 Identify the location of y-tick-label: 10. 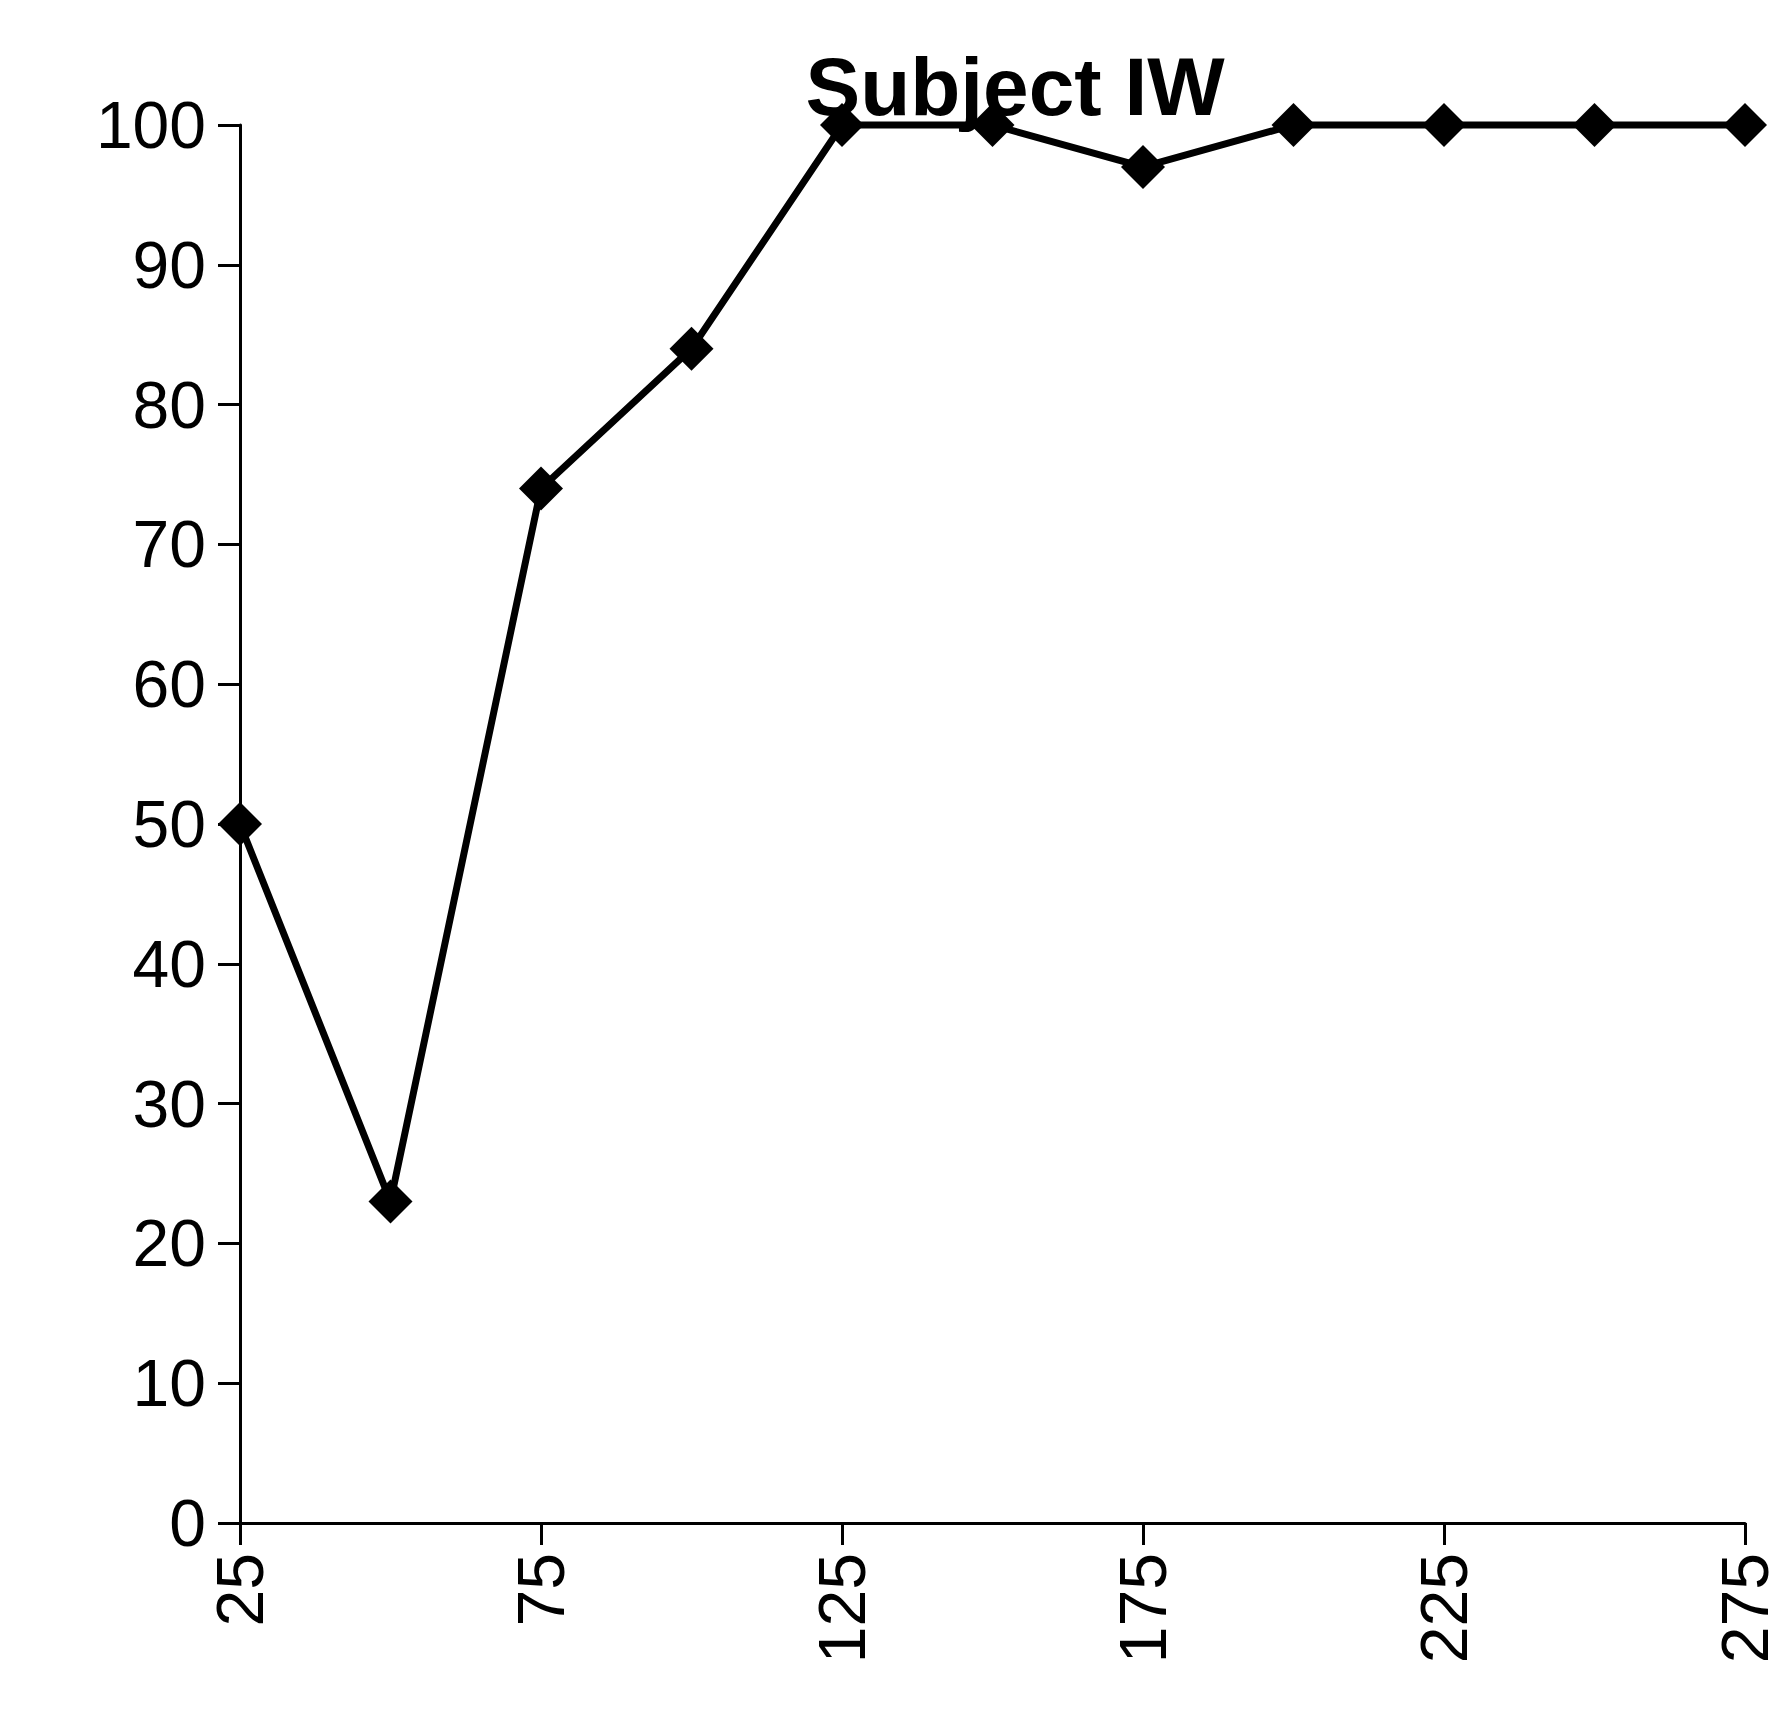
(169, 1383).